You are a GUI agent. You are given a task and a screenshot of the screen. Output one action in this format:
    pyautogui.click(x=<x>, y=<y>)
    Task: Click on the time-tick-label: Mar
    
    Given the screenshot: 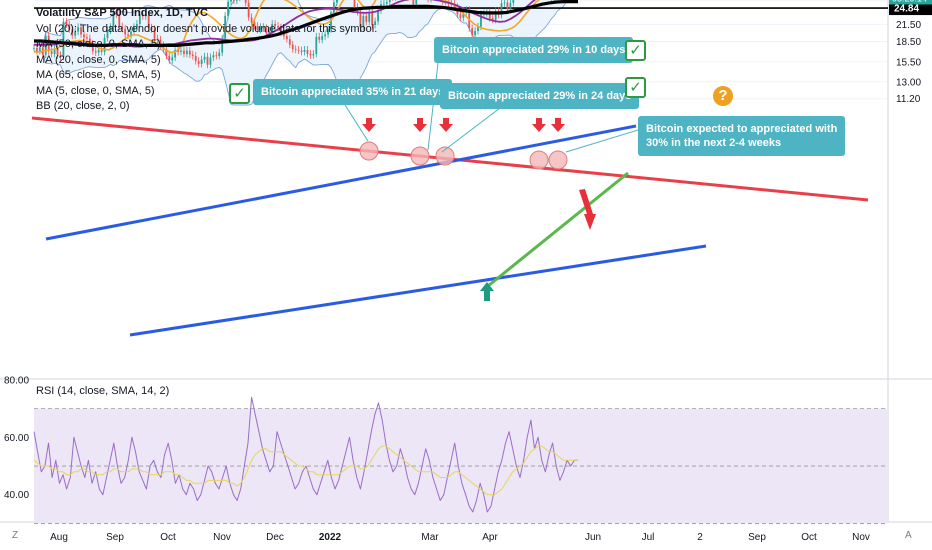 What is the action you would take?
    pyautogui.click(x=430, y=537)
    